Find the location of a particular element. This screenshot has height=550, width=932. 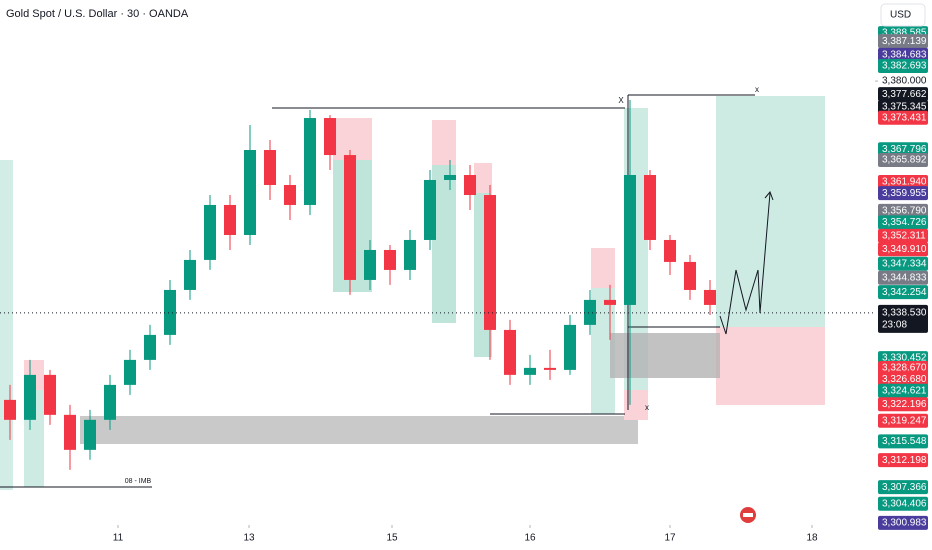

price-tag-label: 3,349.910 is located at coordinates (904, 249).